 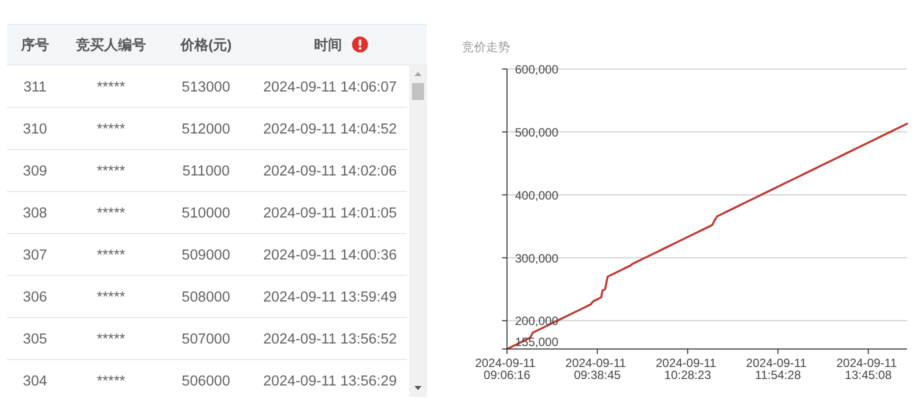 I want to click on y-tick-label: 308, so click(x=35, y=214).